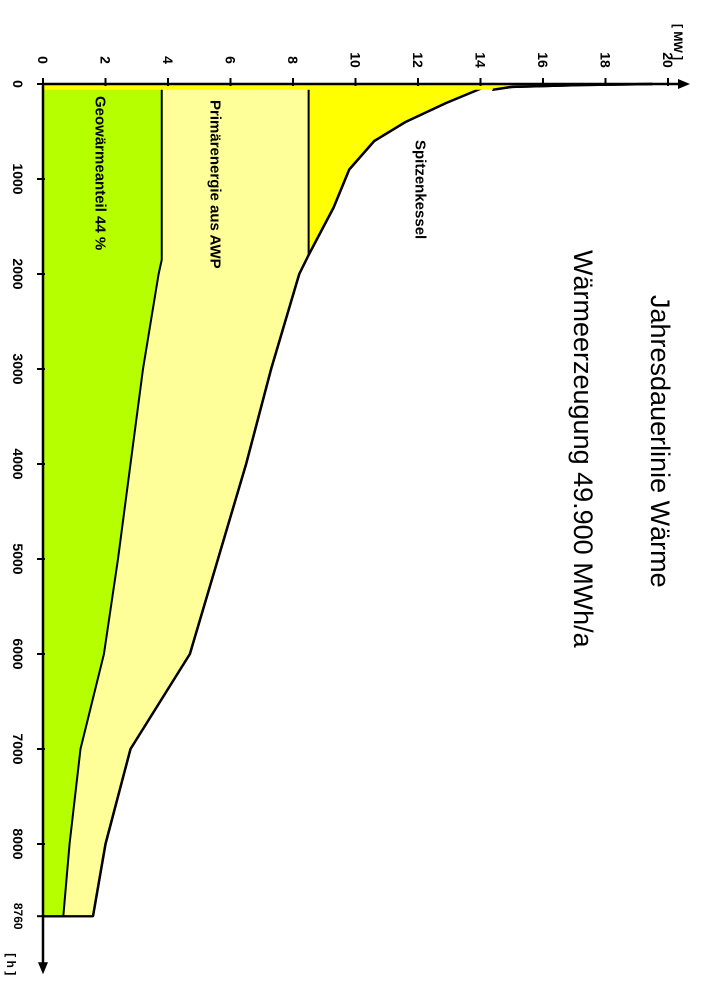 The image size is (727, 983). Describe the element at coordinates (18, 84) in the screenshot. I see `hour-tick-label: 0` at that location.